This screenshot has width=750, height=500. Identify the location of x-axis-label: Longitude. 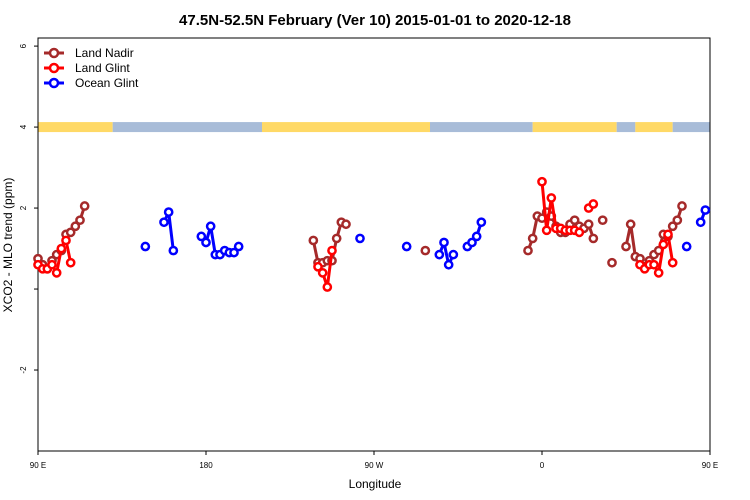
(375, 484).